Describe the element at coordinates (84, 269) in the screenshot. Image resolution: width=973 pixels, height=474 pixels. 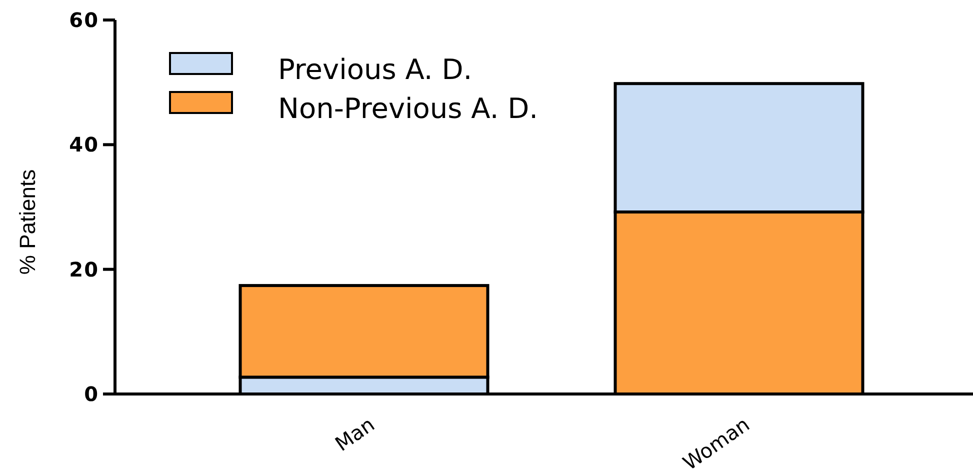
I see `y-tick-label: 20` at that location.